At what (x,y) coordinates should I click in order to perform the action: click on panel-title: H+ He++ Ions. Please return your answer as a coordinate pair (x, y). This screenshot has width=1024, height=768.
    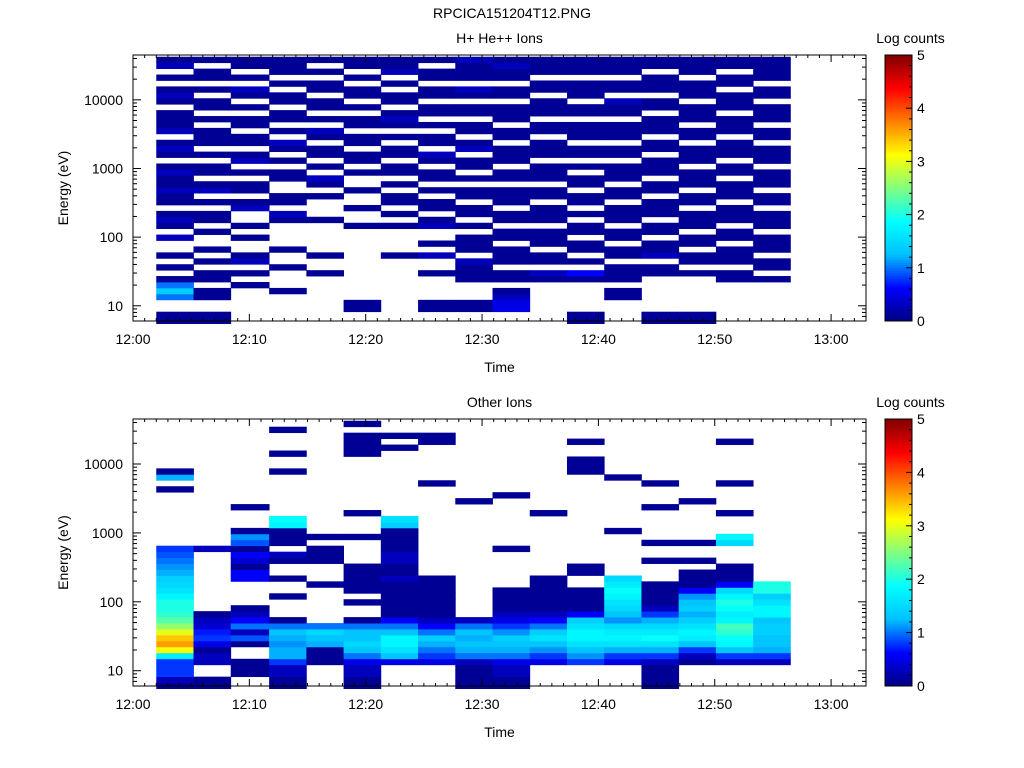
    Looking at the image, I should click on (499, 38).